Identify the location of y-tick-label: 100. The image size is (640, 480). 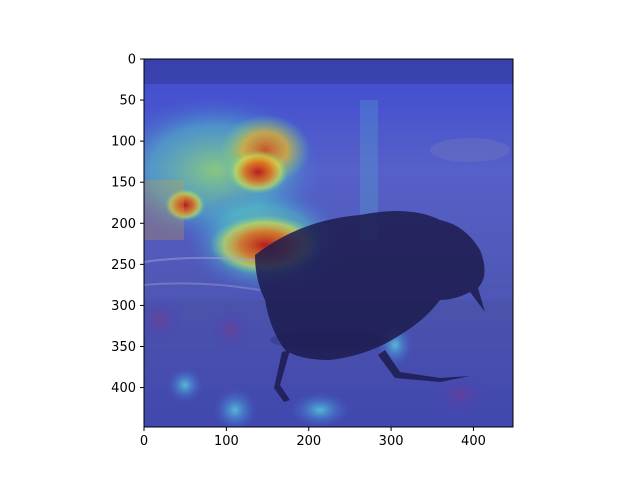
(123, 142).